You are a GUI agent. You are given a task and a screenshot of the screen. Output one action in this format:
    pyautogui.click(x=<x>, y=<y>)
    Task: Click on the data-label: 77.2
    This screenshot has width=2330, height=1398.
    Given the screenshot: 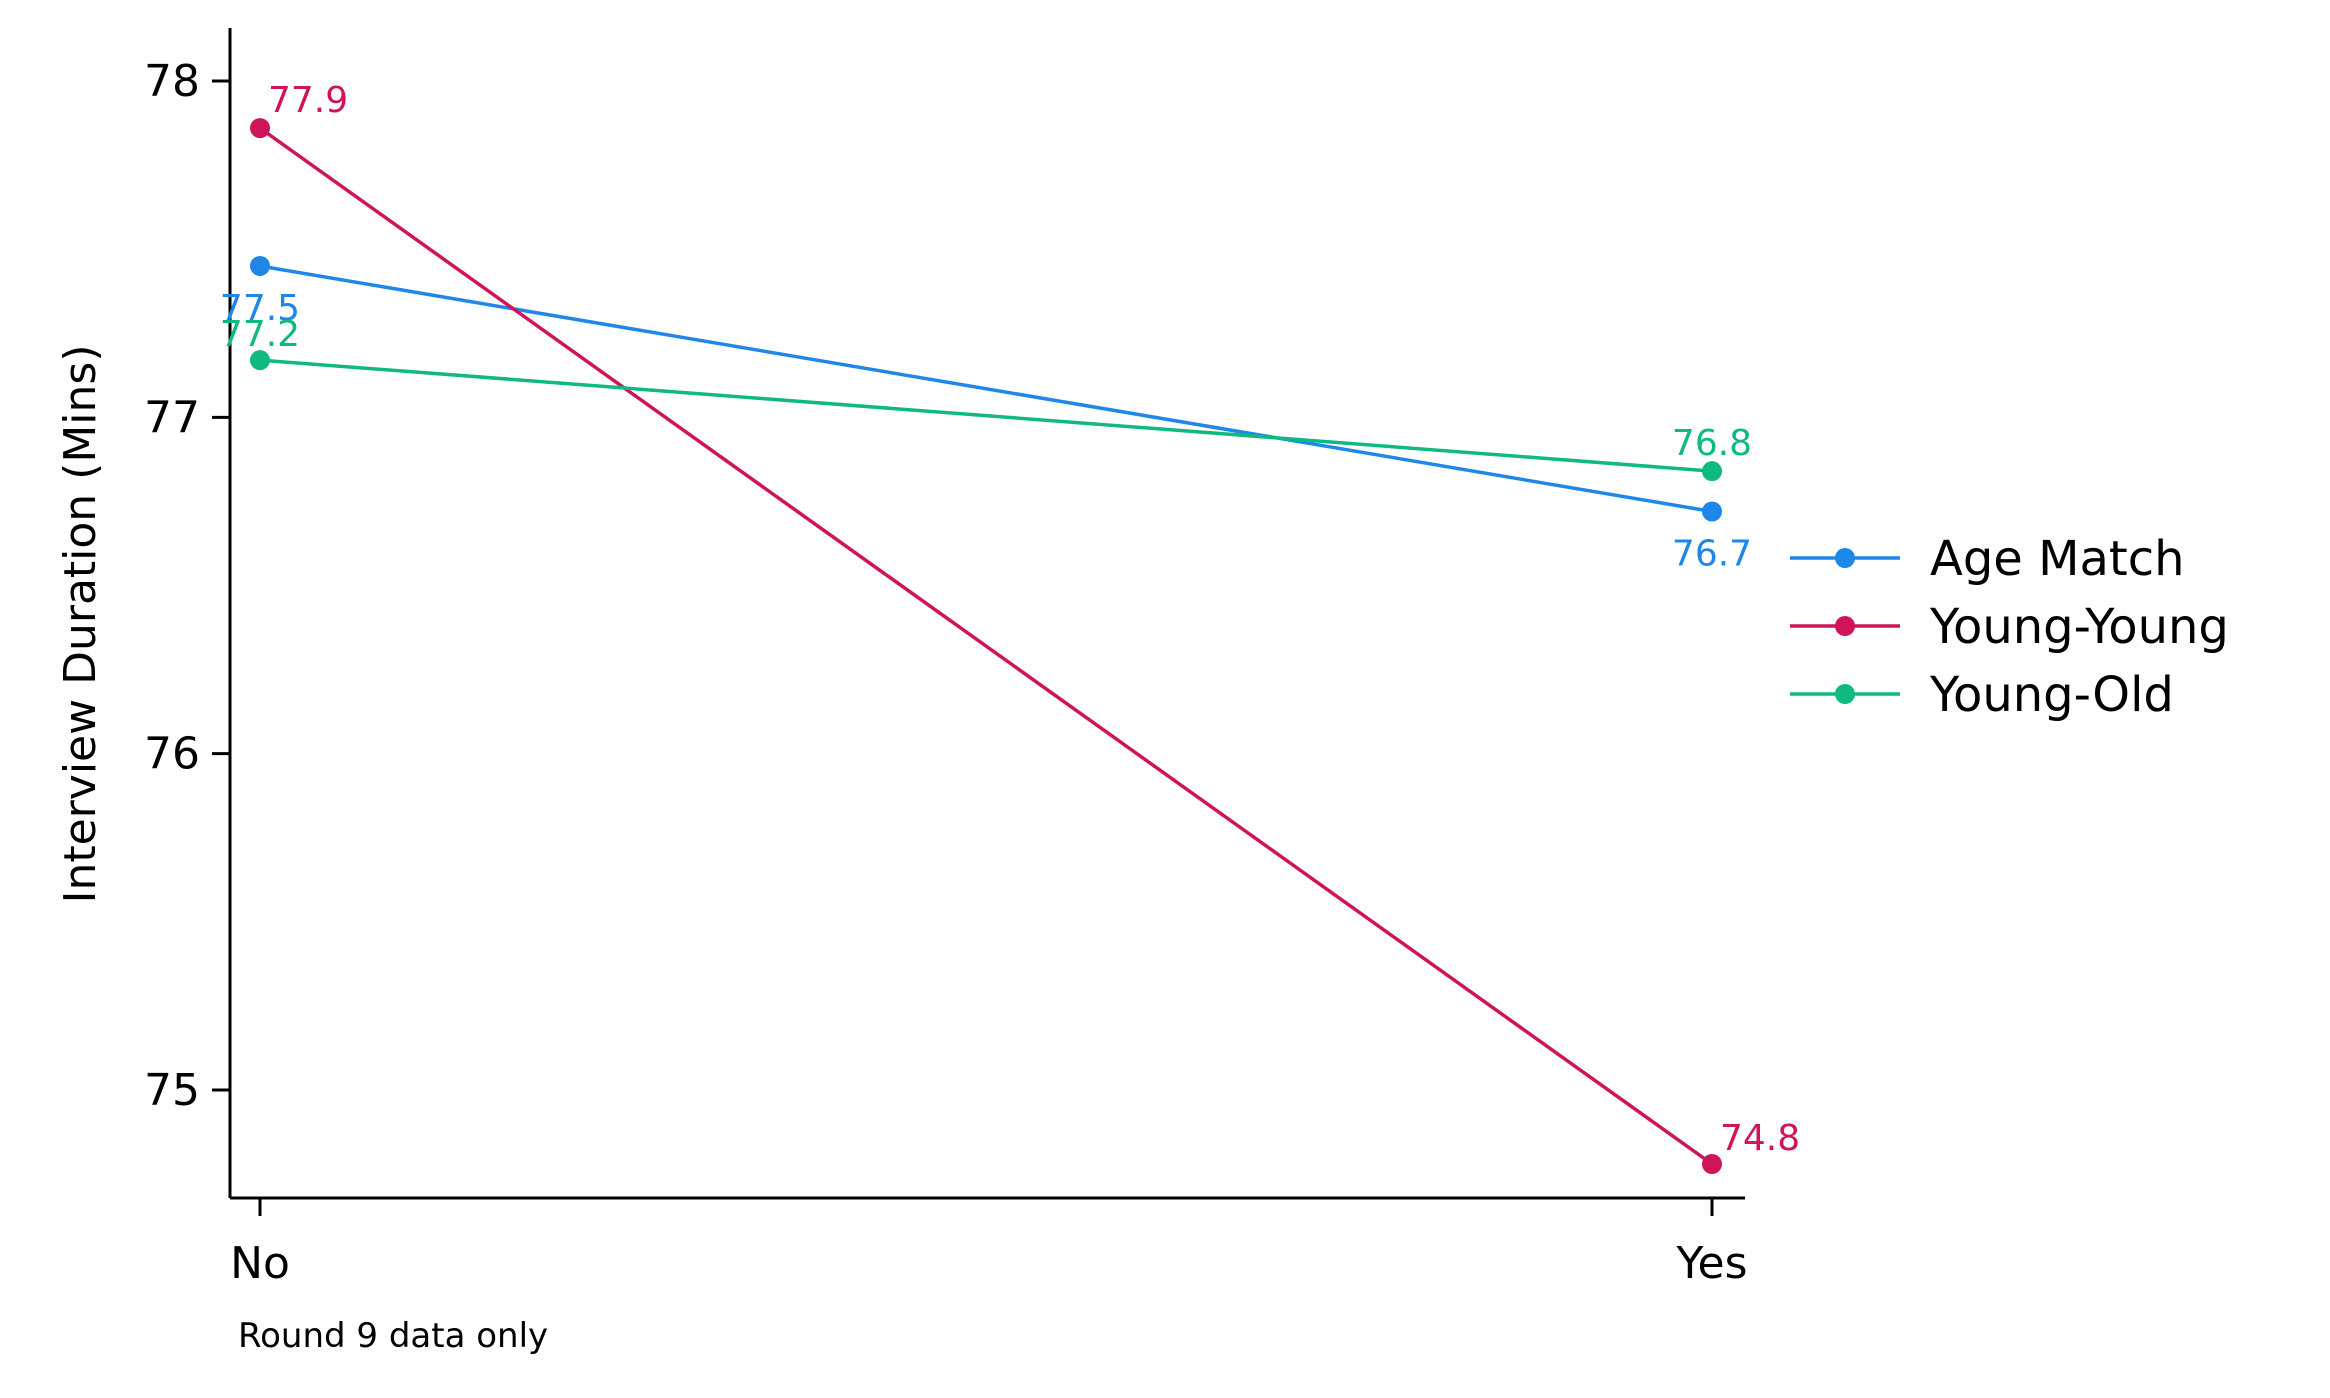 What is the action you would take?
    pyautogui.click(x=260, y=334)
    